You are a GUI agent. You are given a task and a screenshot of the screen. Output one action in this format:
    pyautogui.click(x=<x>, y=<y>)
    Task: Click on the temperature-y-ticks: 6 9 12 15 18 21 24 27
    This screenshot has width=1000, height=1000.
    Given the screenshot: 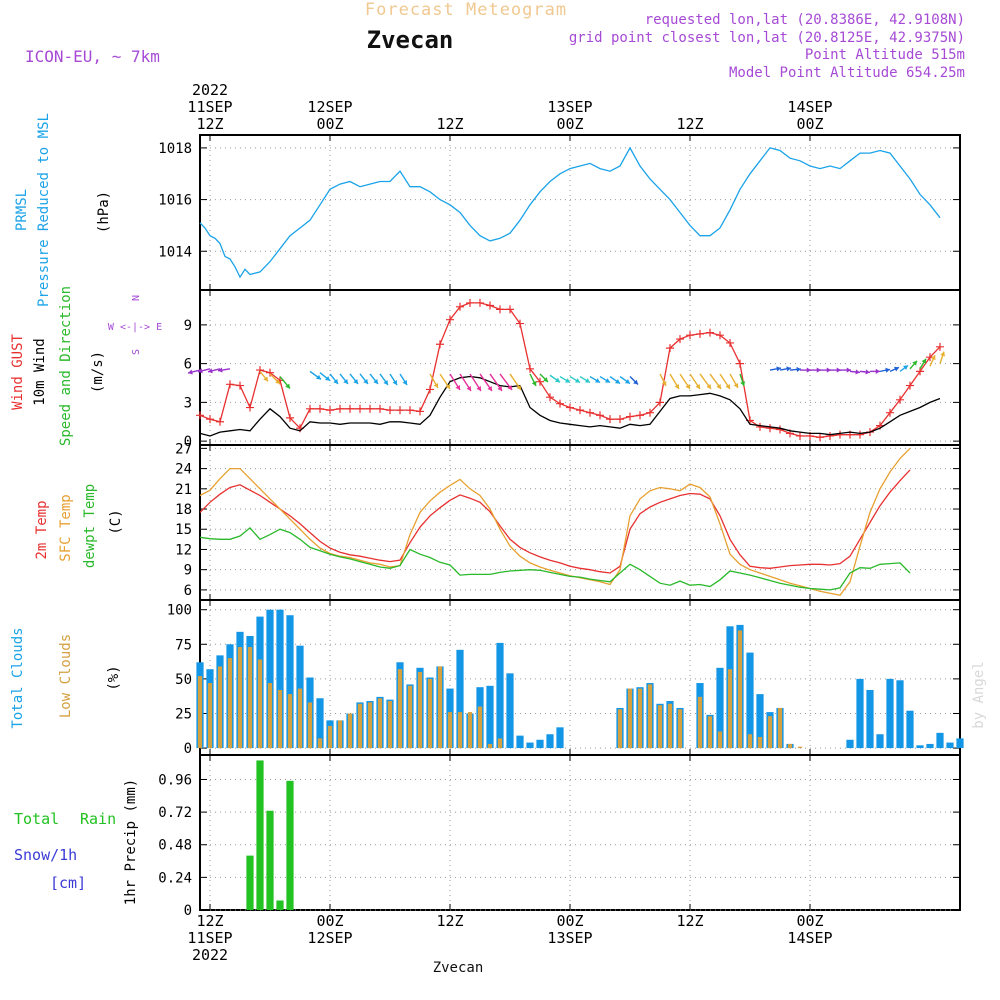 What is the action you would take?
    pyautogui.click(x=567, y=520)
    